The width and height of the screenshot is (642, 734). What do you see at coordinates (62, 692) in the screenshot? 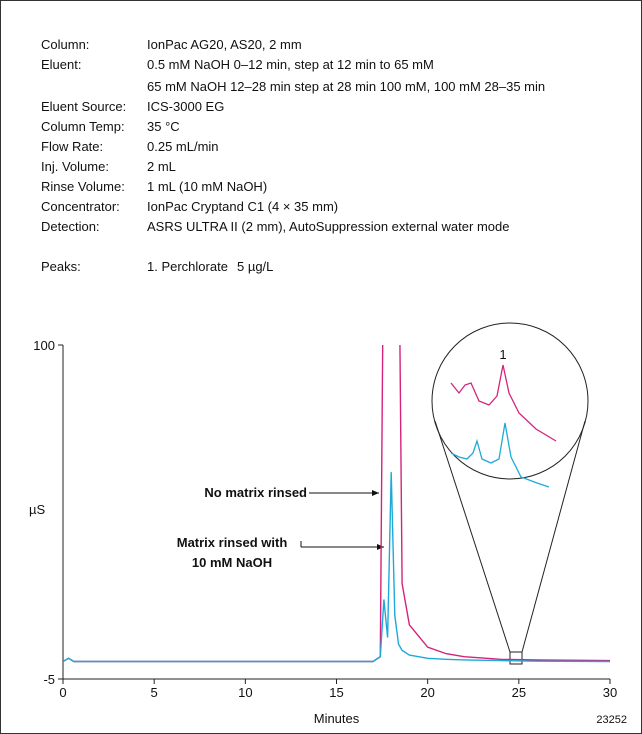
I see `x-tick-label: 0` at bounding box center [62, 692].